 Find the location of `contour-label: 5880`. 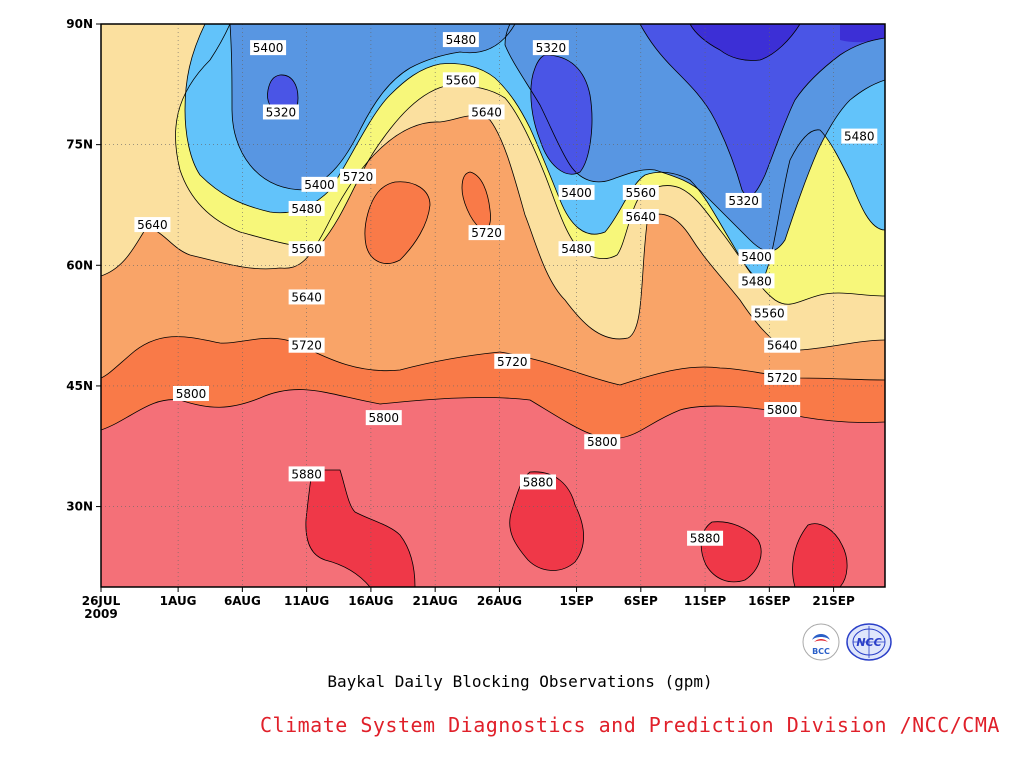

contour-label: 5880 is located at coordinates (705, 538).